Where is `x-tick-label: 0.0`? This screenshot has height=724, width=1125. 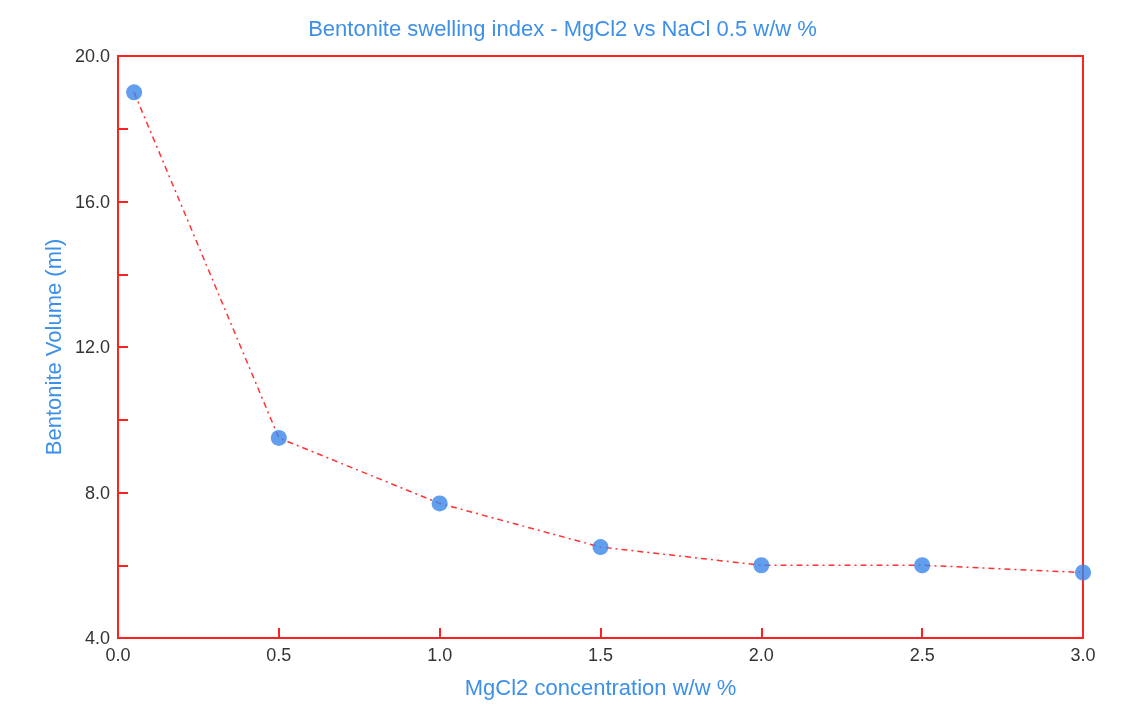 x-tick-label: 0.0 is located at coordinates (118, 655).